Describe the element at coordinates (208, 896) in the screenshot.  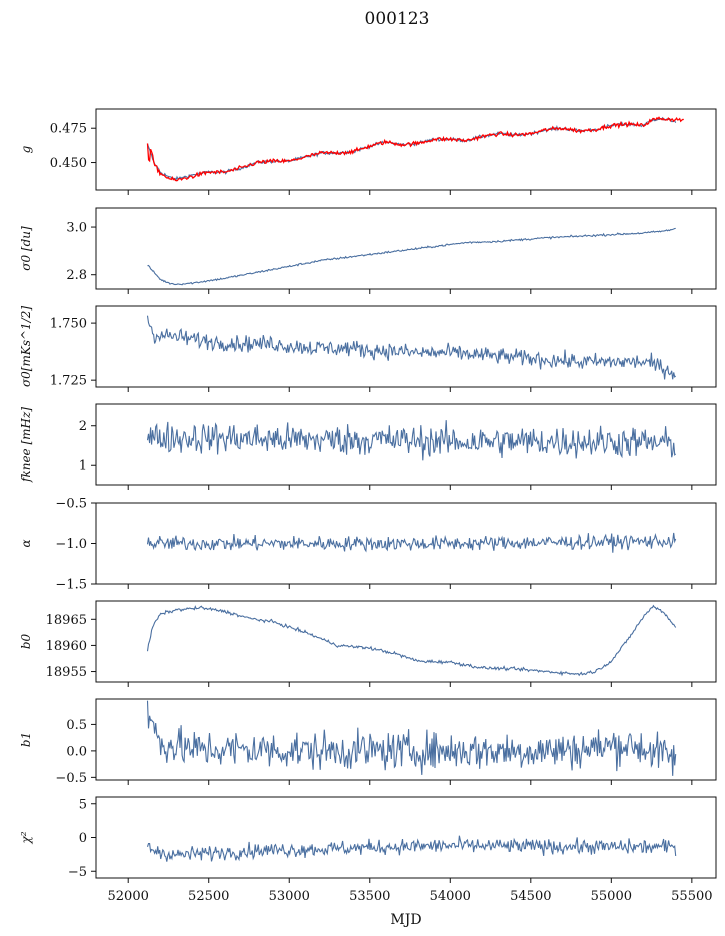
I see `x-tick-label: 52500` at that location.